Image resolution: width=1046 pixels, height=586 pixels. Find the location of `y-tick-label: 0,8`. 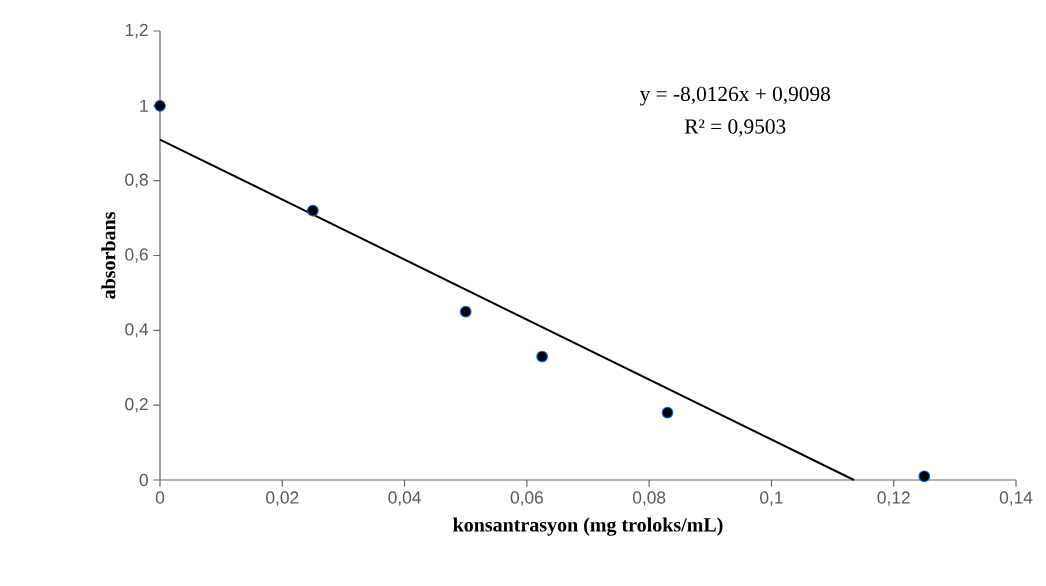

y-tick-label: 0,8 is located at coordinates (136, 180).